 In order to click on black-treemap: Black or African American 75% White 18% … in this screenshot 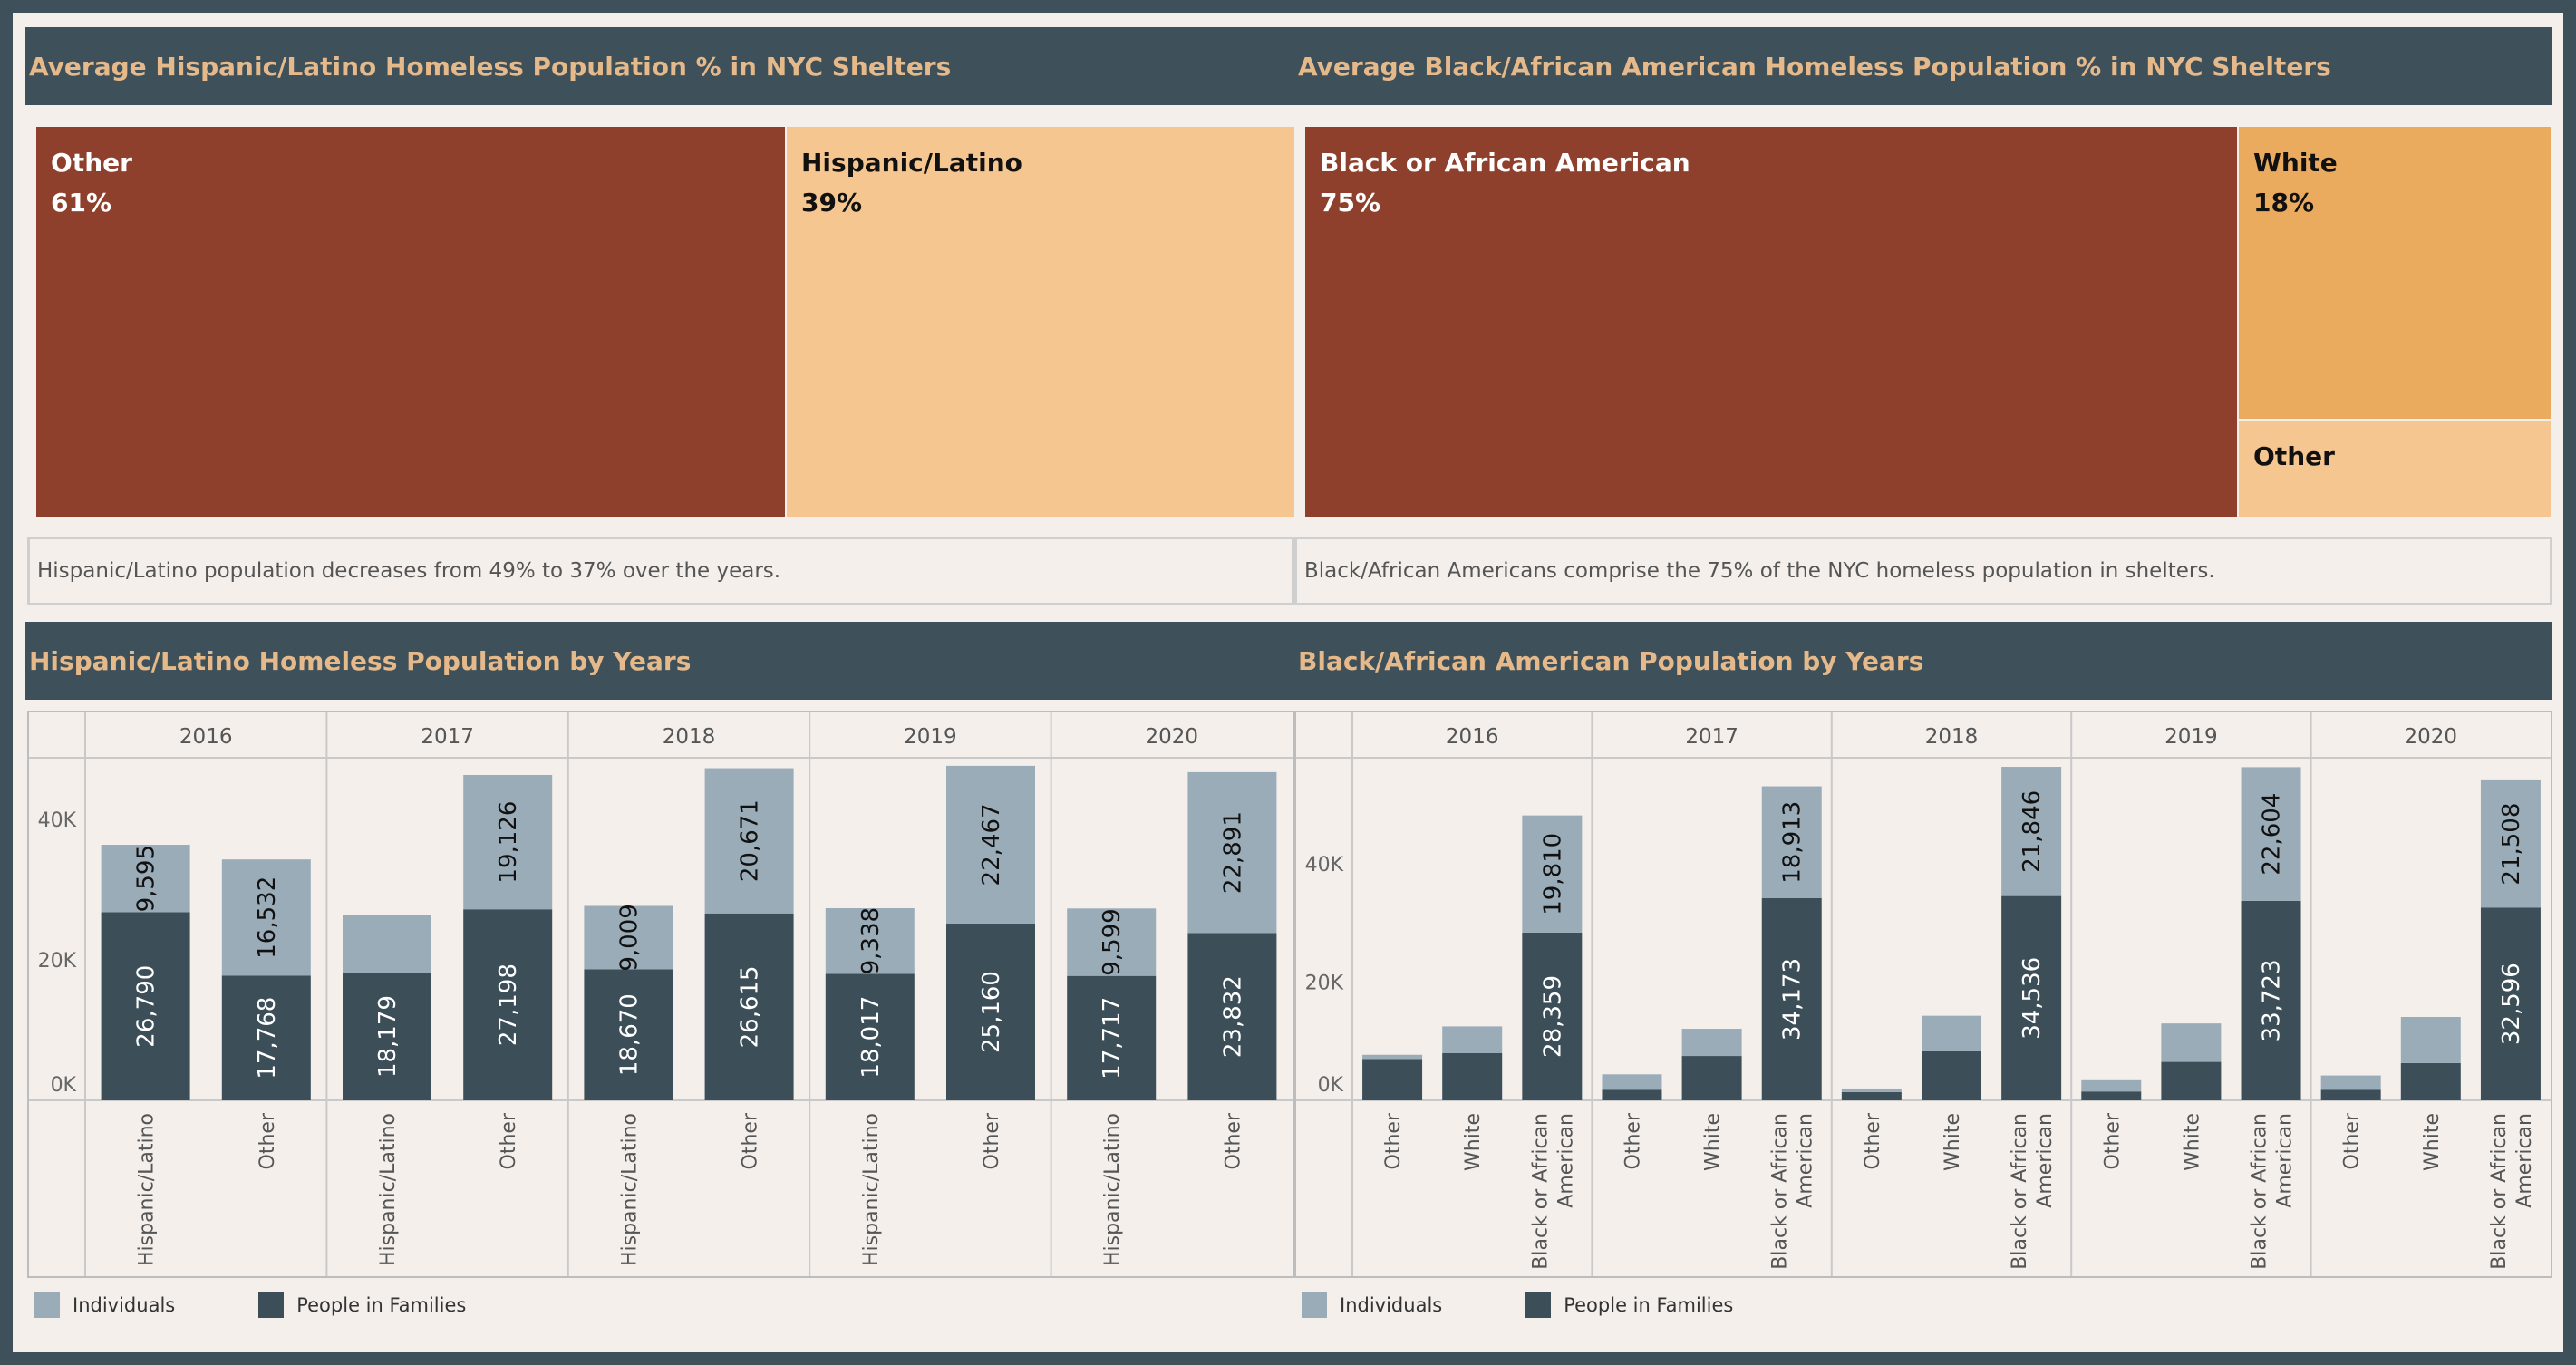, I will do `click(1928, 322)`.